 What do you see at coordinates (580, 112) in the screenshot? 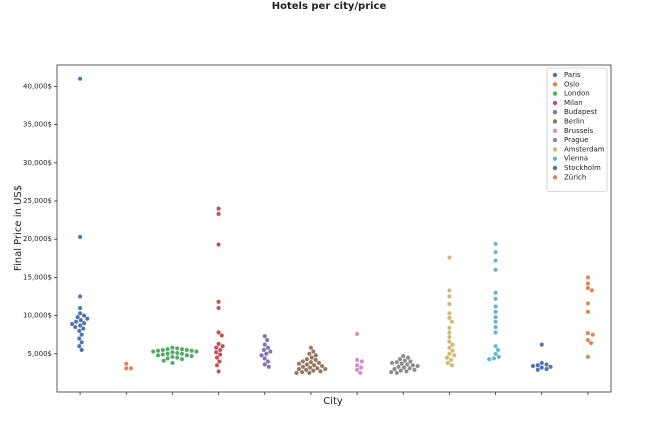
I see `legend-label: Budapest` at bounding box center [580, 112].